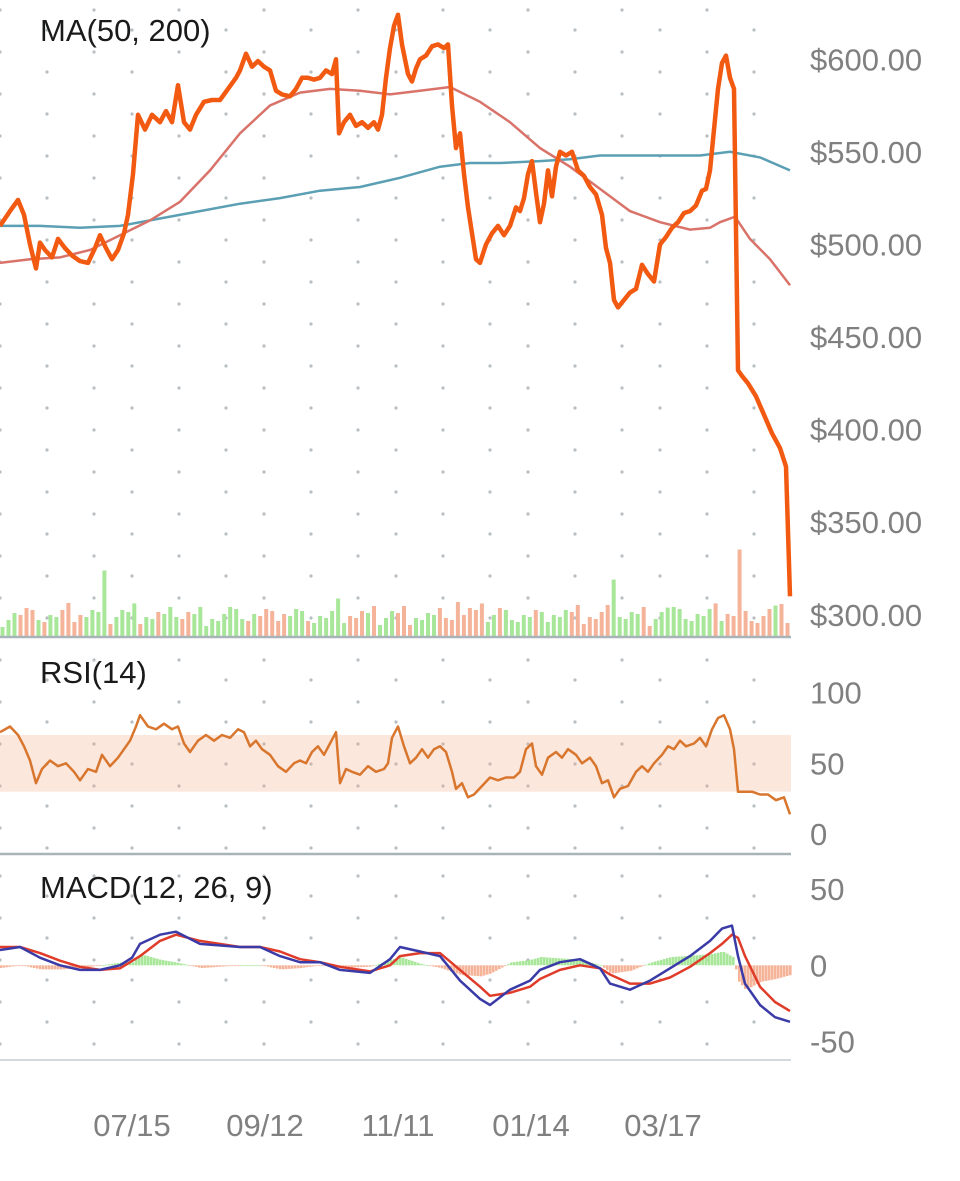  Describe the element at coordinates (818, 834) in the screenshot. I see `y-tick-label: 0` at that location.